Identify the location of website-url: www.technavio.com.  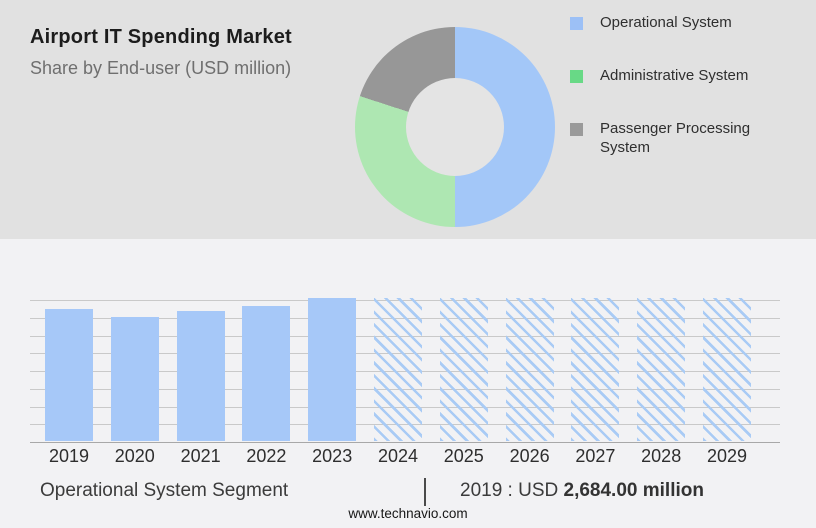
(408, 513).